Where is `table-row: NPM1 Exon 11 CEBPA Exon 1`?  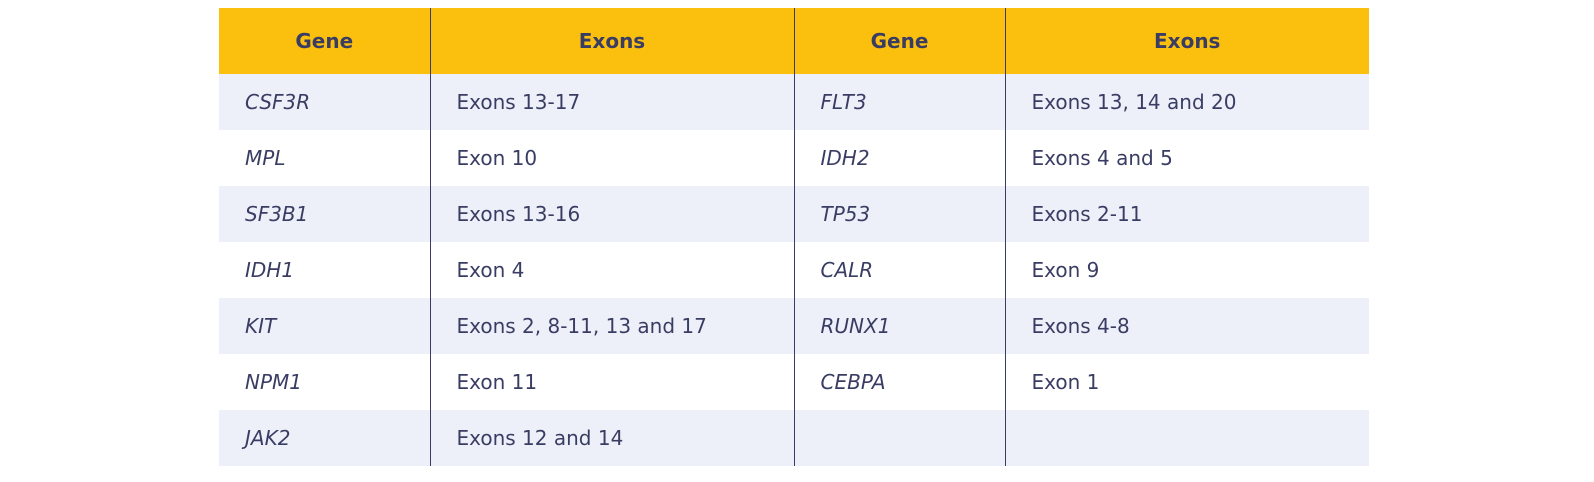 table-row: NPM1 Exon 11 CEBPA Exon 1 is located at coordinates (794, 382).